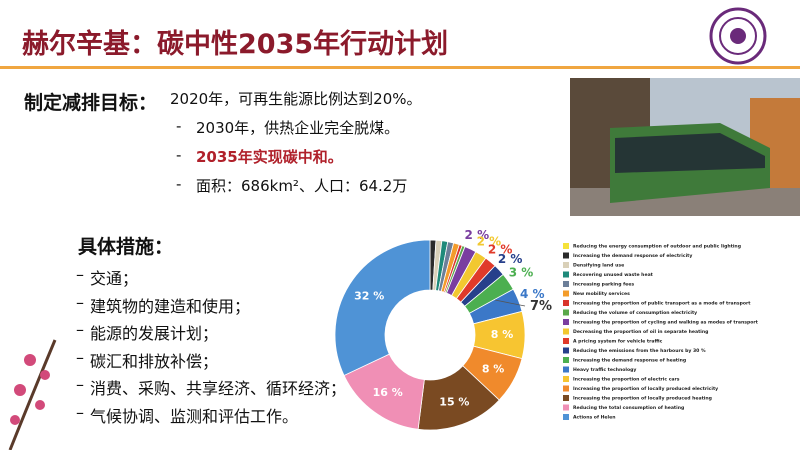 This screenshot has width=800, height=450. Describe the element at coordinates (521, 273) in the screenshot. I see `data-label: 3 %` at that location.